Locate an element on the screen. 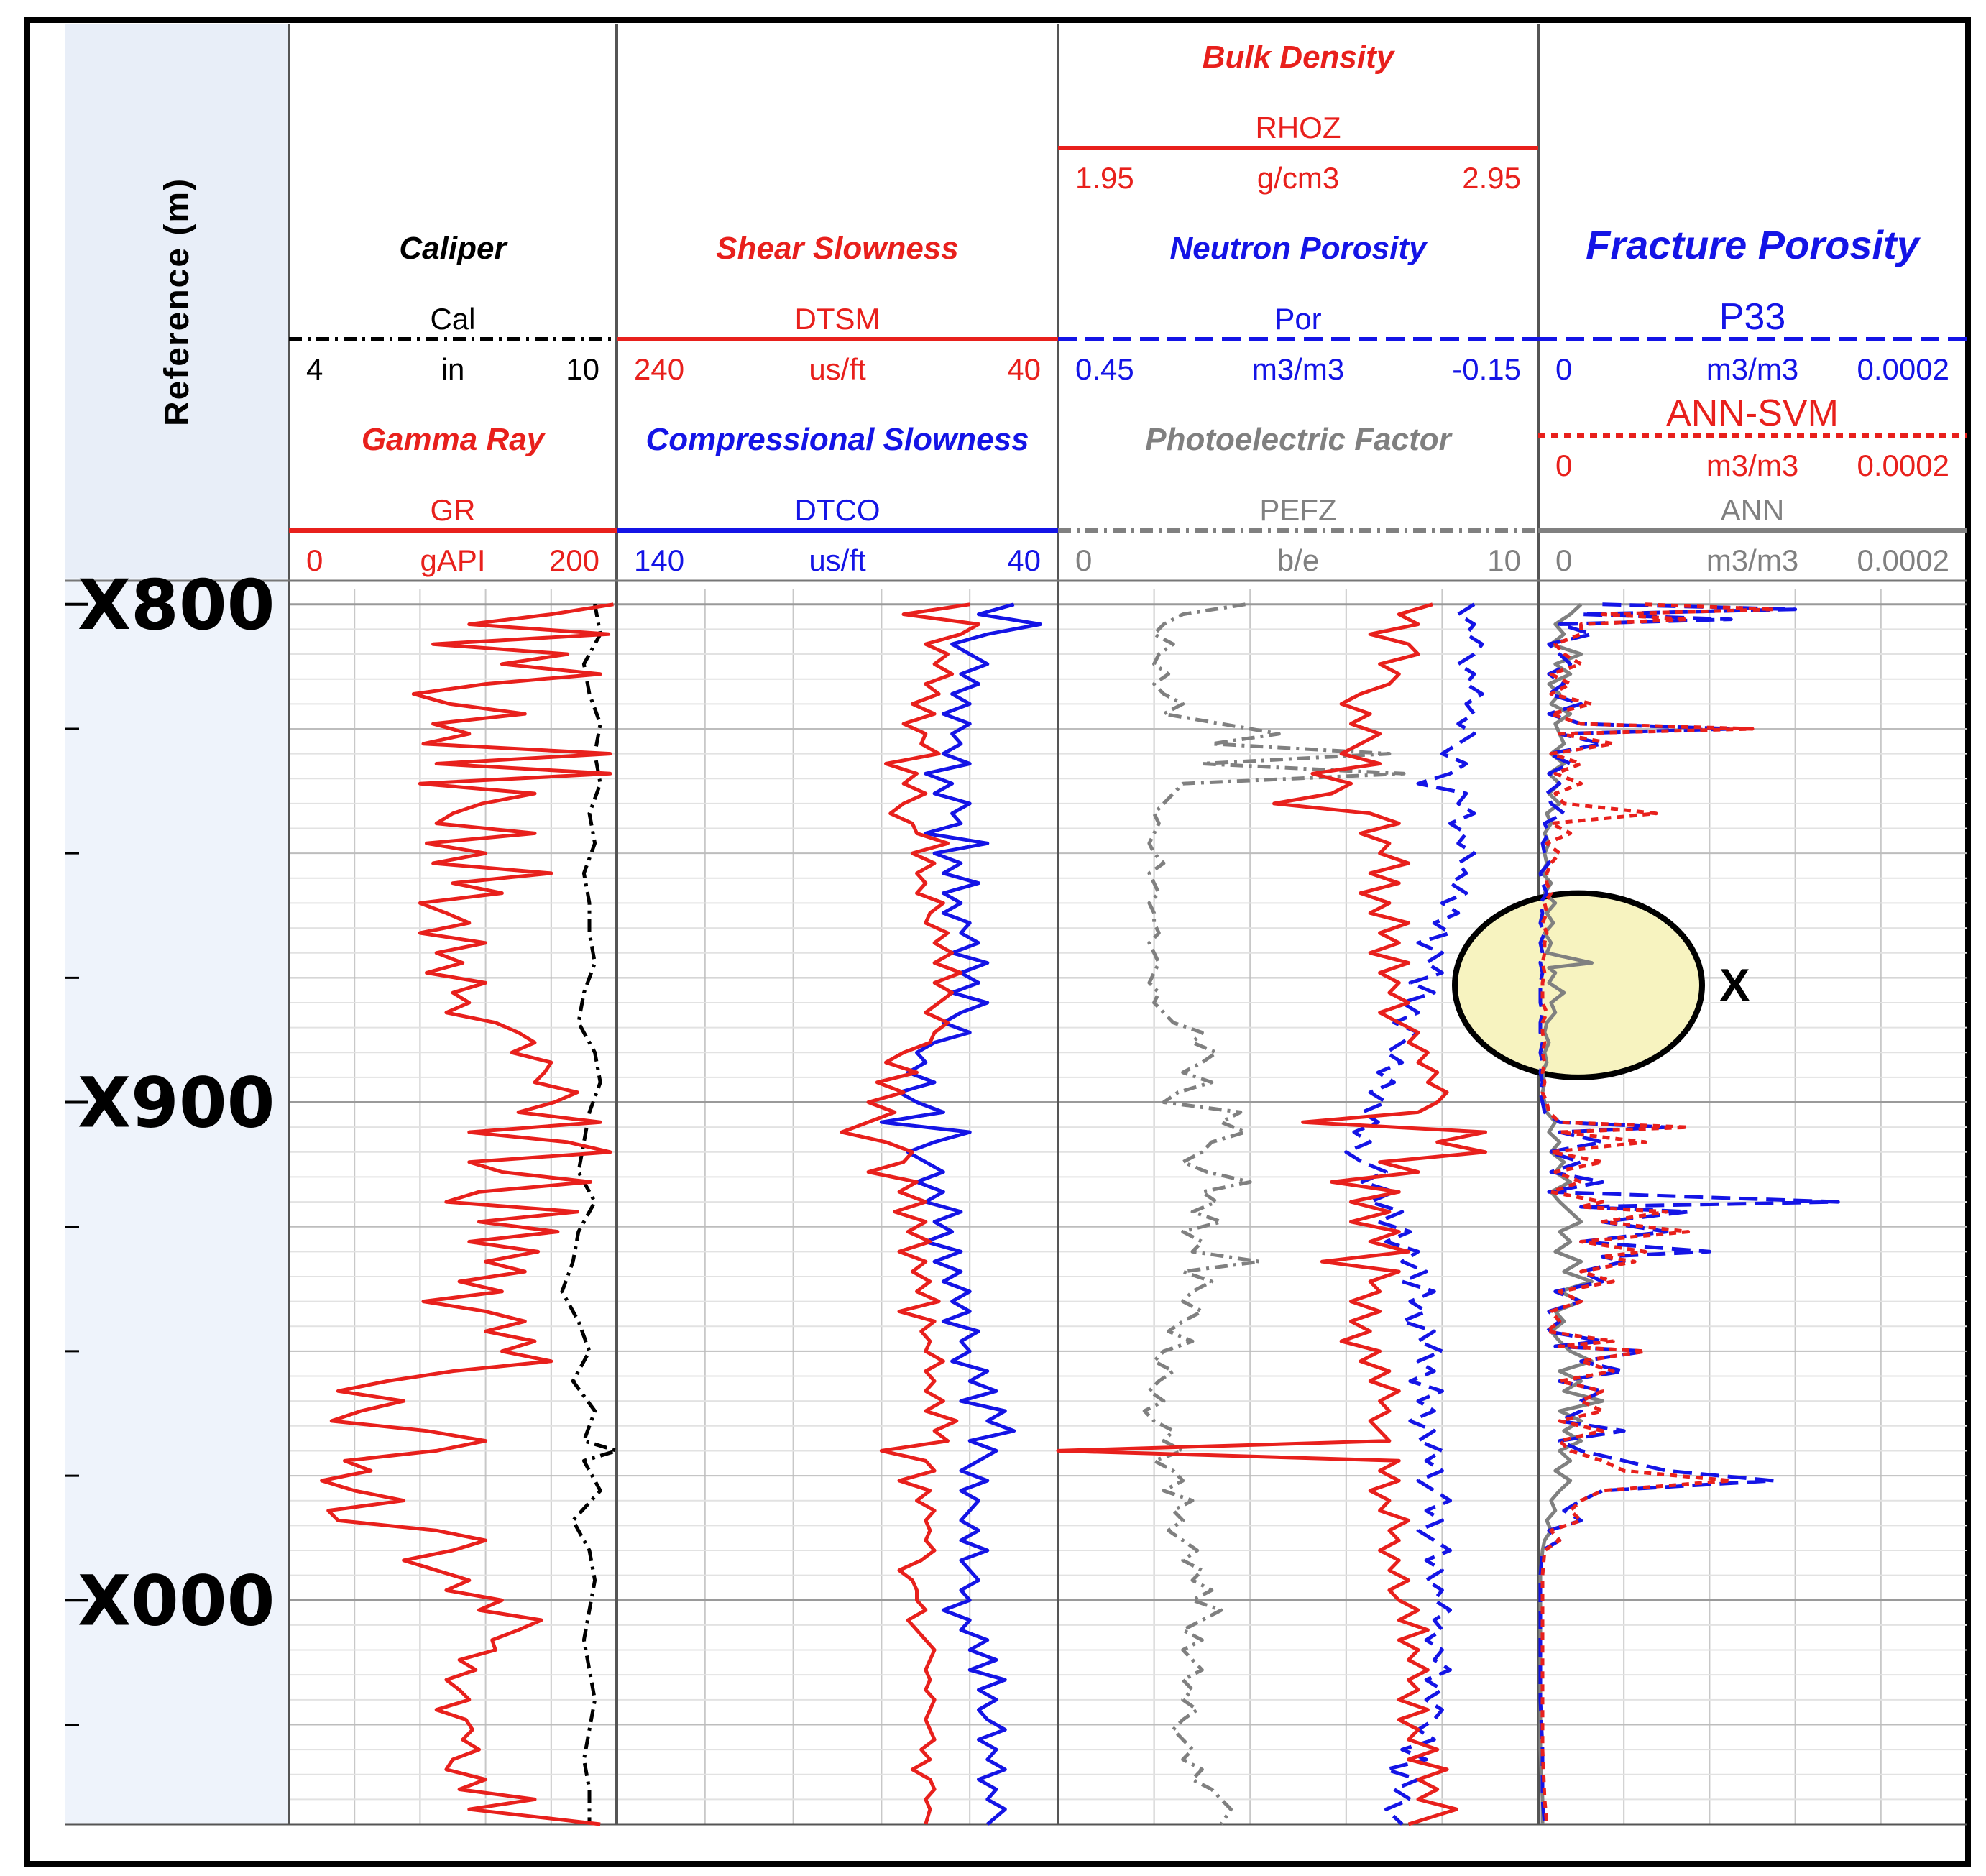 This screenshot has height=1876, width=1986. curve-mnemonic: GR is located at coordinates (453, 510).